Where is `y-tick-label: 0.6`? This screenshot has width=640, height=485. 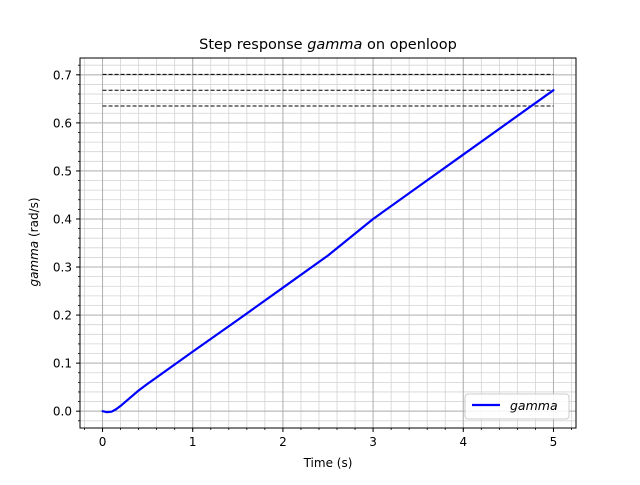
y-tick-label: 0.6 is located at coordinates (62, 123).